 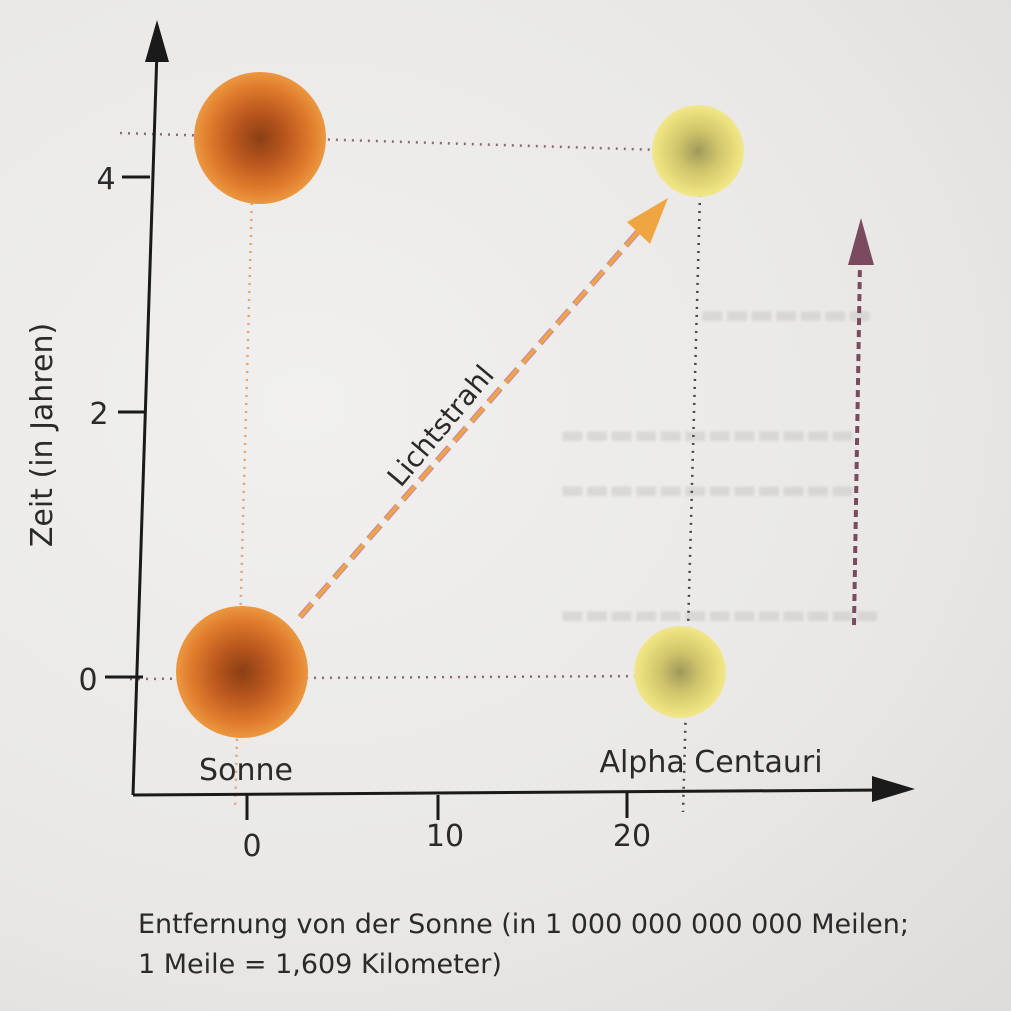 What do you see at coordinates (861, 241) in the screenshot?
I see `time-arrowhead-icon` at bounding box center [861, 241].